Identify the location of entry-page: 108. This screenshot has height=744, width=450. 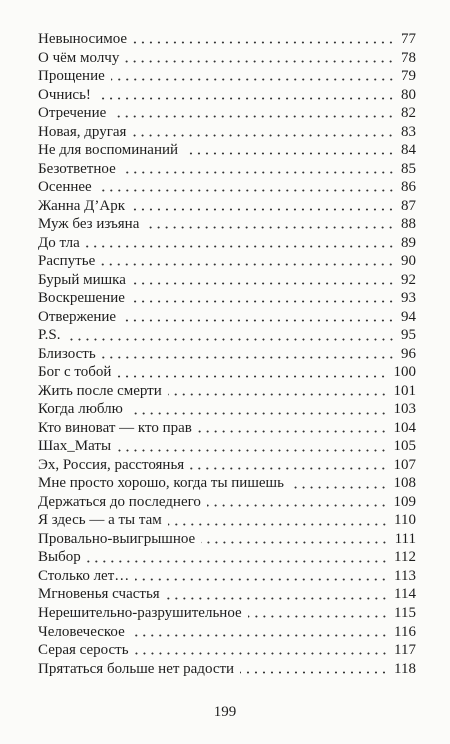
(405, 483).